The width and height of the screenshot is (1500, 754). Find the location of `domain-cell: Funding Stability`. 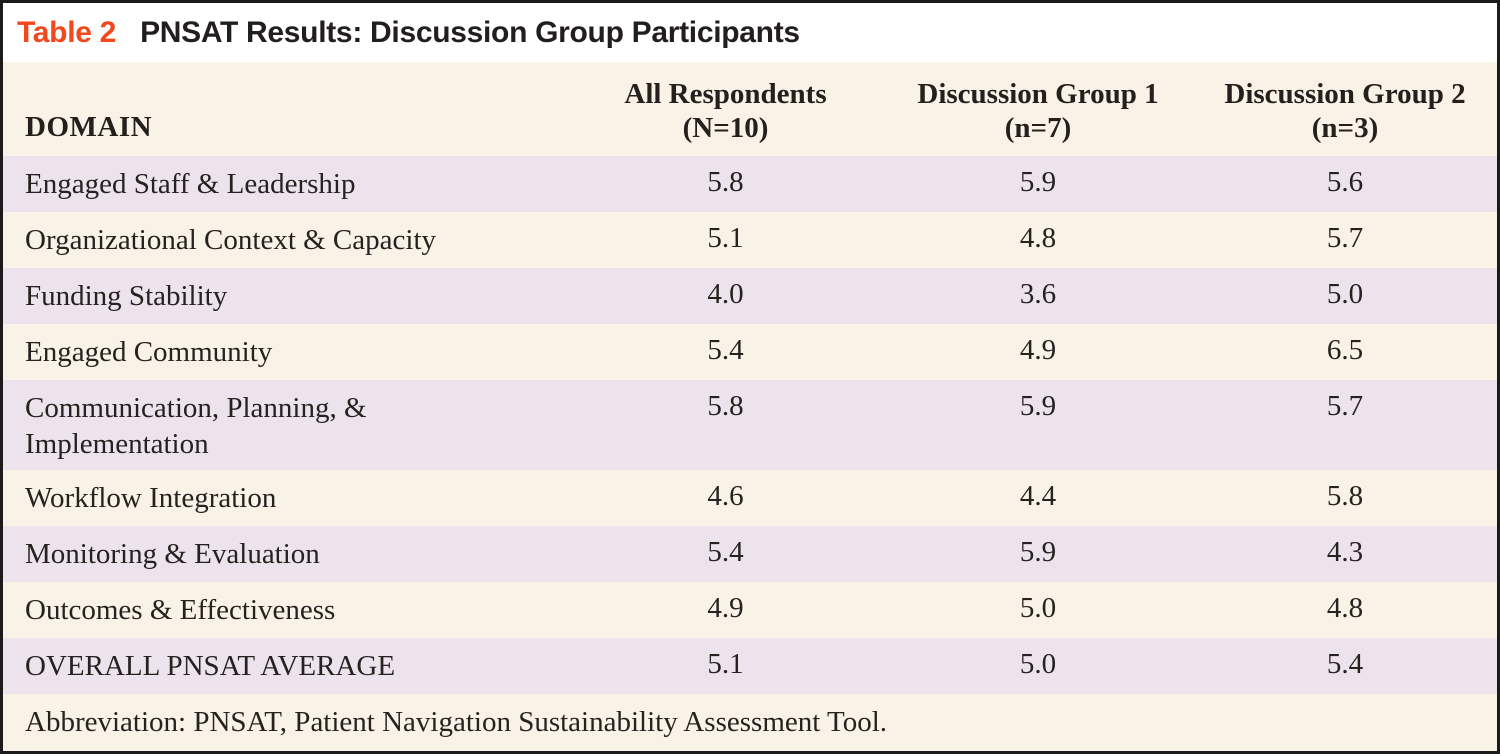

domain-cell: Funding Stability is located at coordinates (126, 296).